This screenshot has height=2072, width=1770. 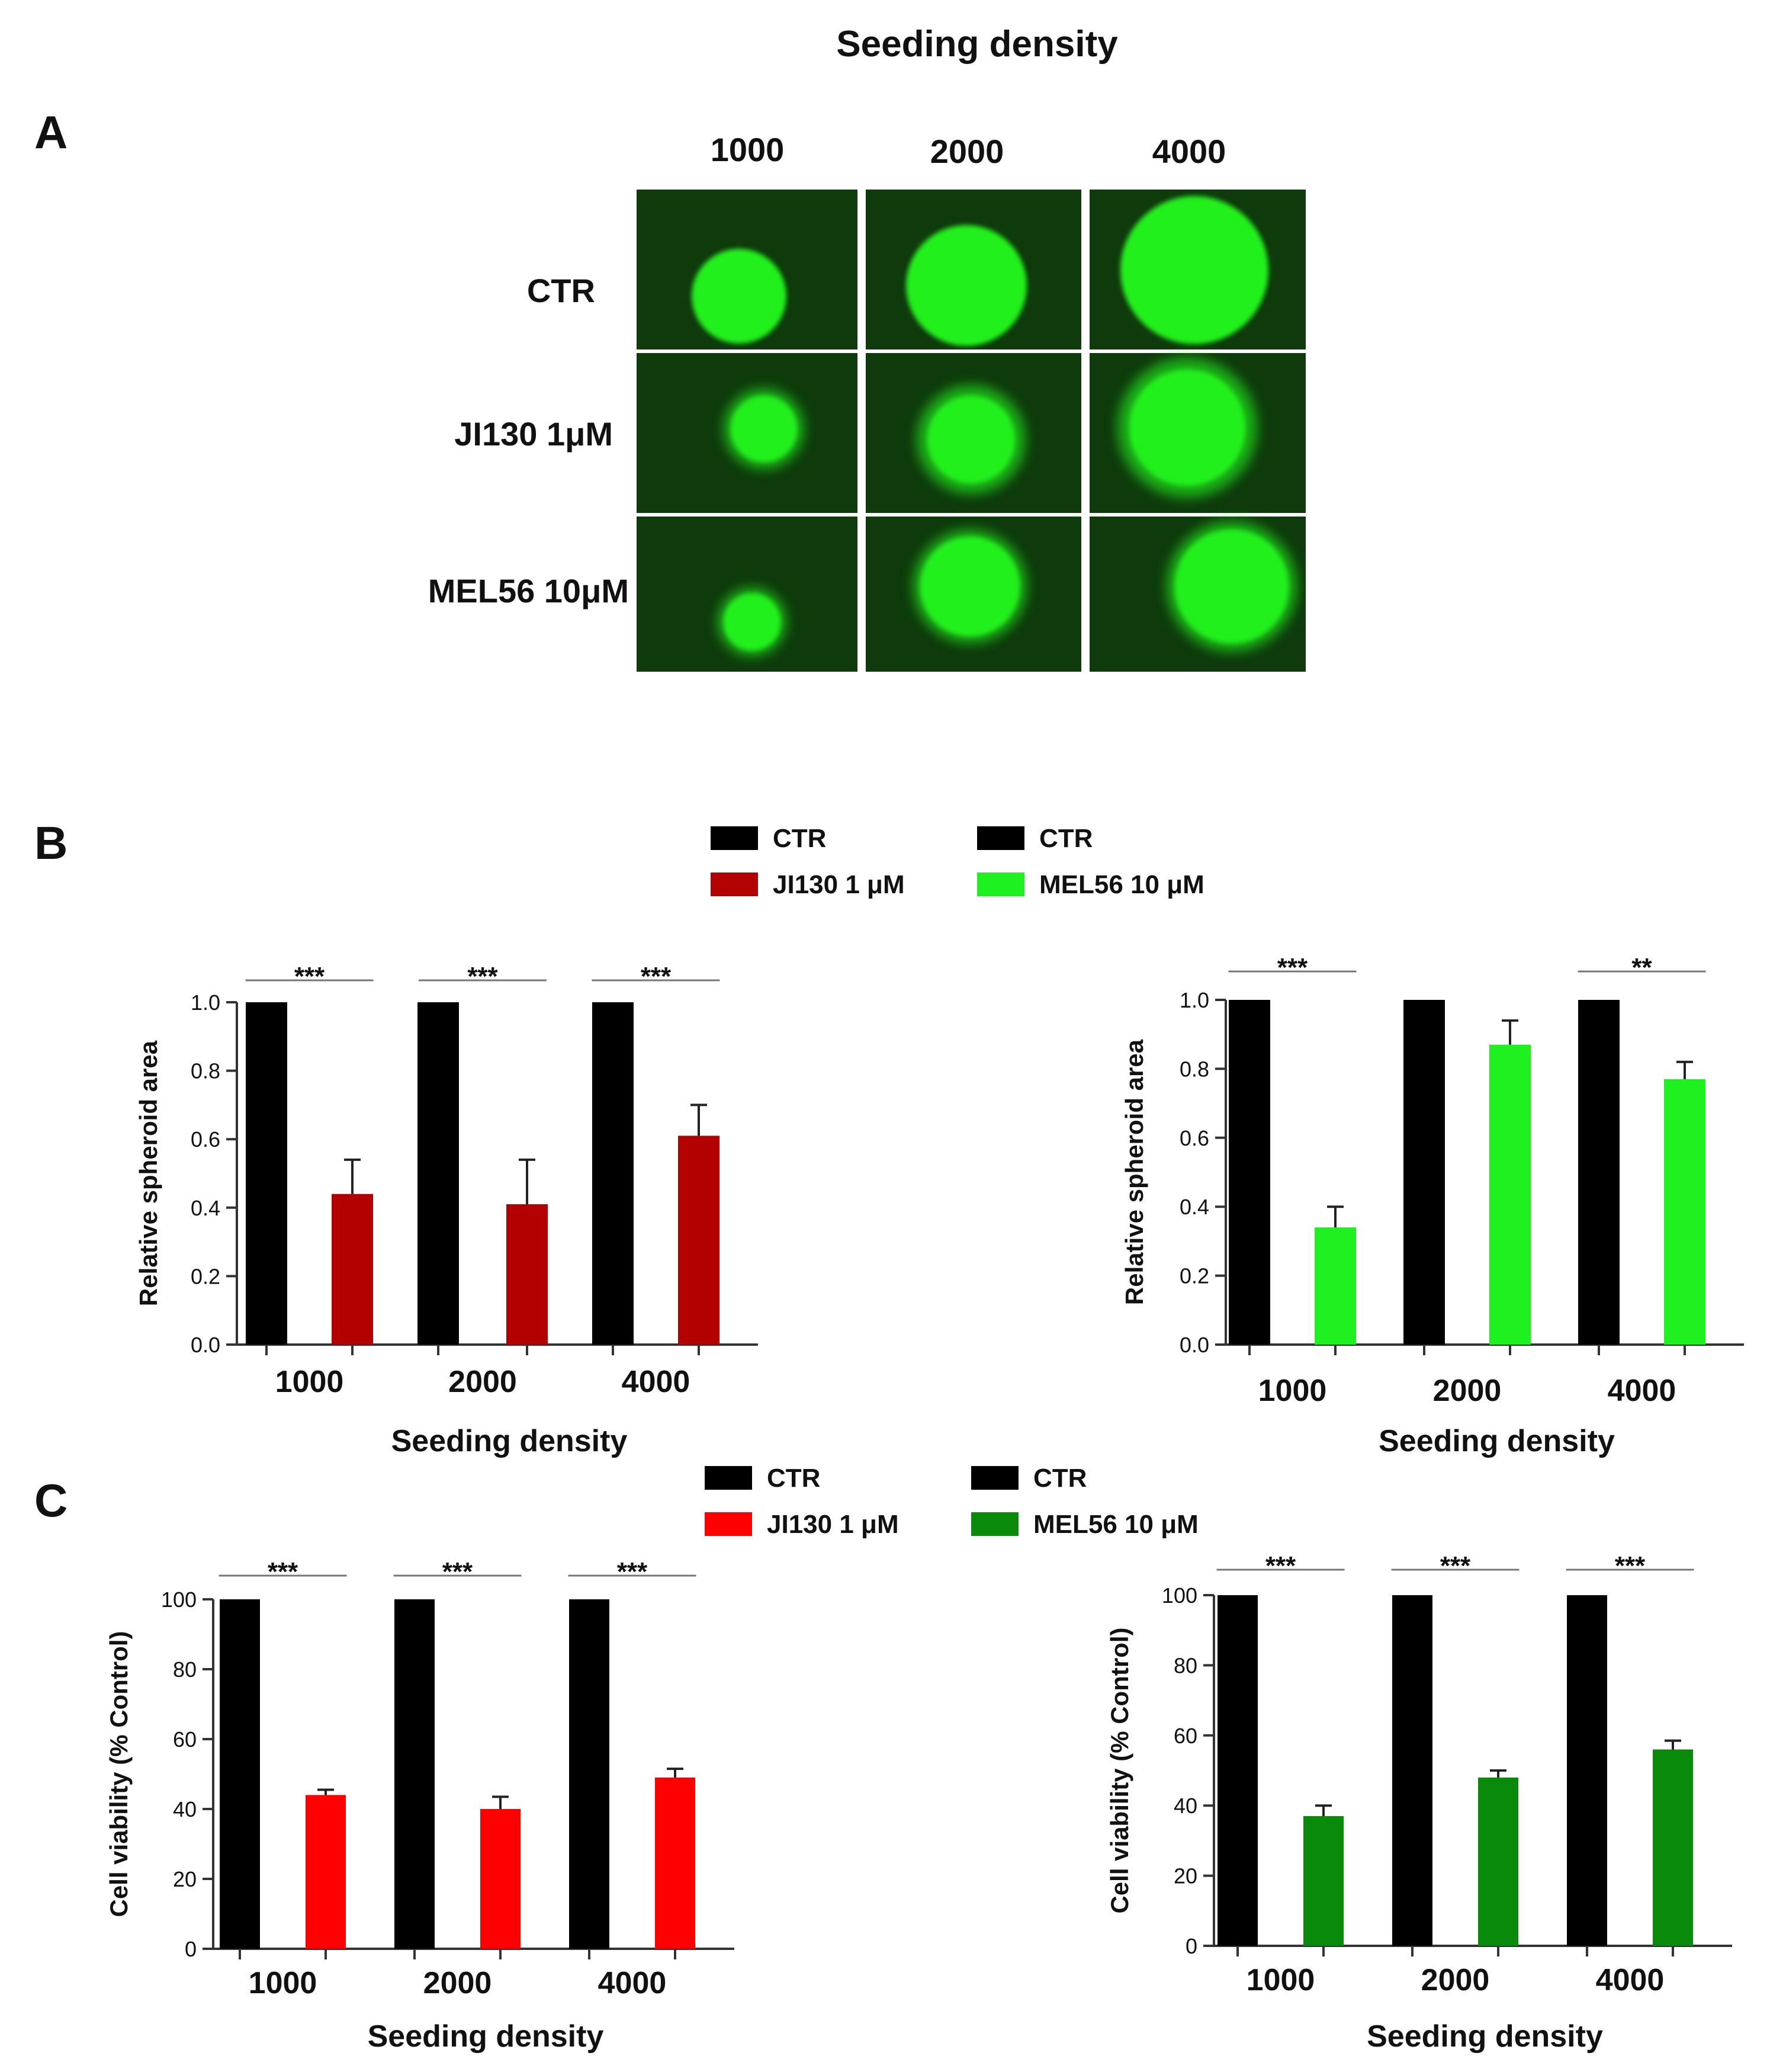 I want to click on column-label-4000: 4000, so click(x=1189, y=151).